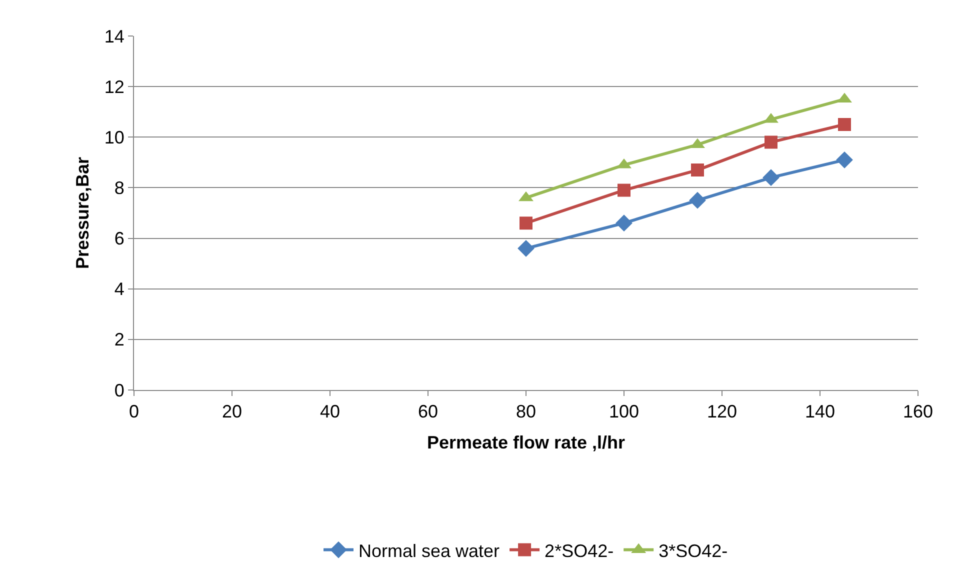 The image size is (959, 580). Describe the element at coordinates (526, 412) in the screenshot. I see `x-tick-label: 80` at that location.